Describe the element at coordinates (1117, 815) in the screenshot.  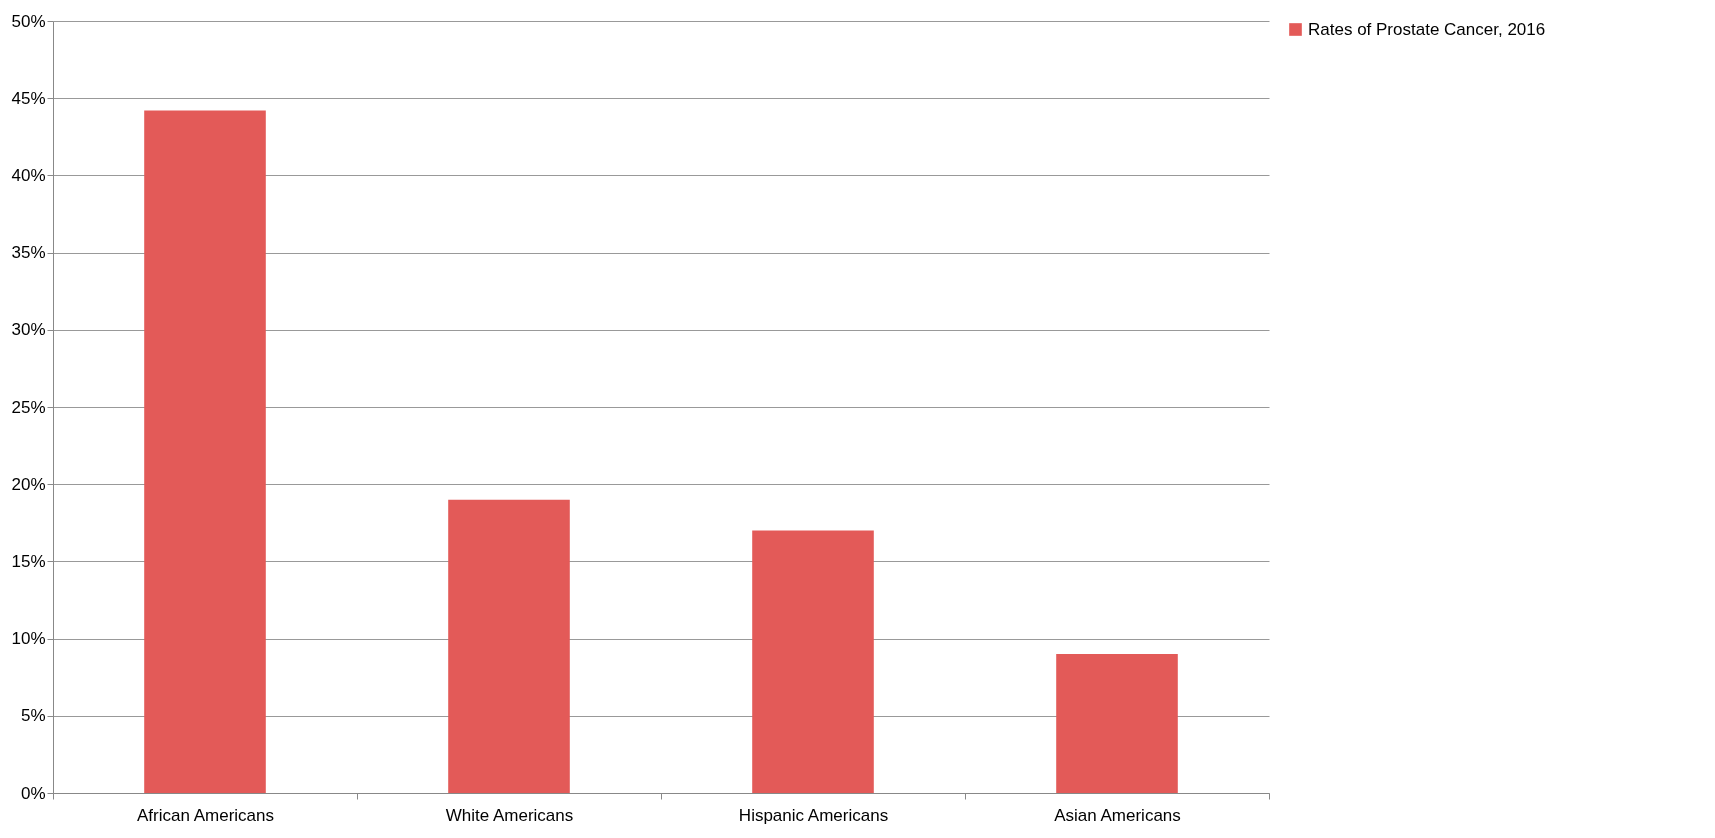
I see `x-tick-label: Asian Americans` at that location.